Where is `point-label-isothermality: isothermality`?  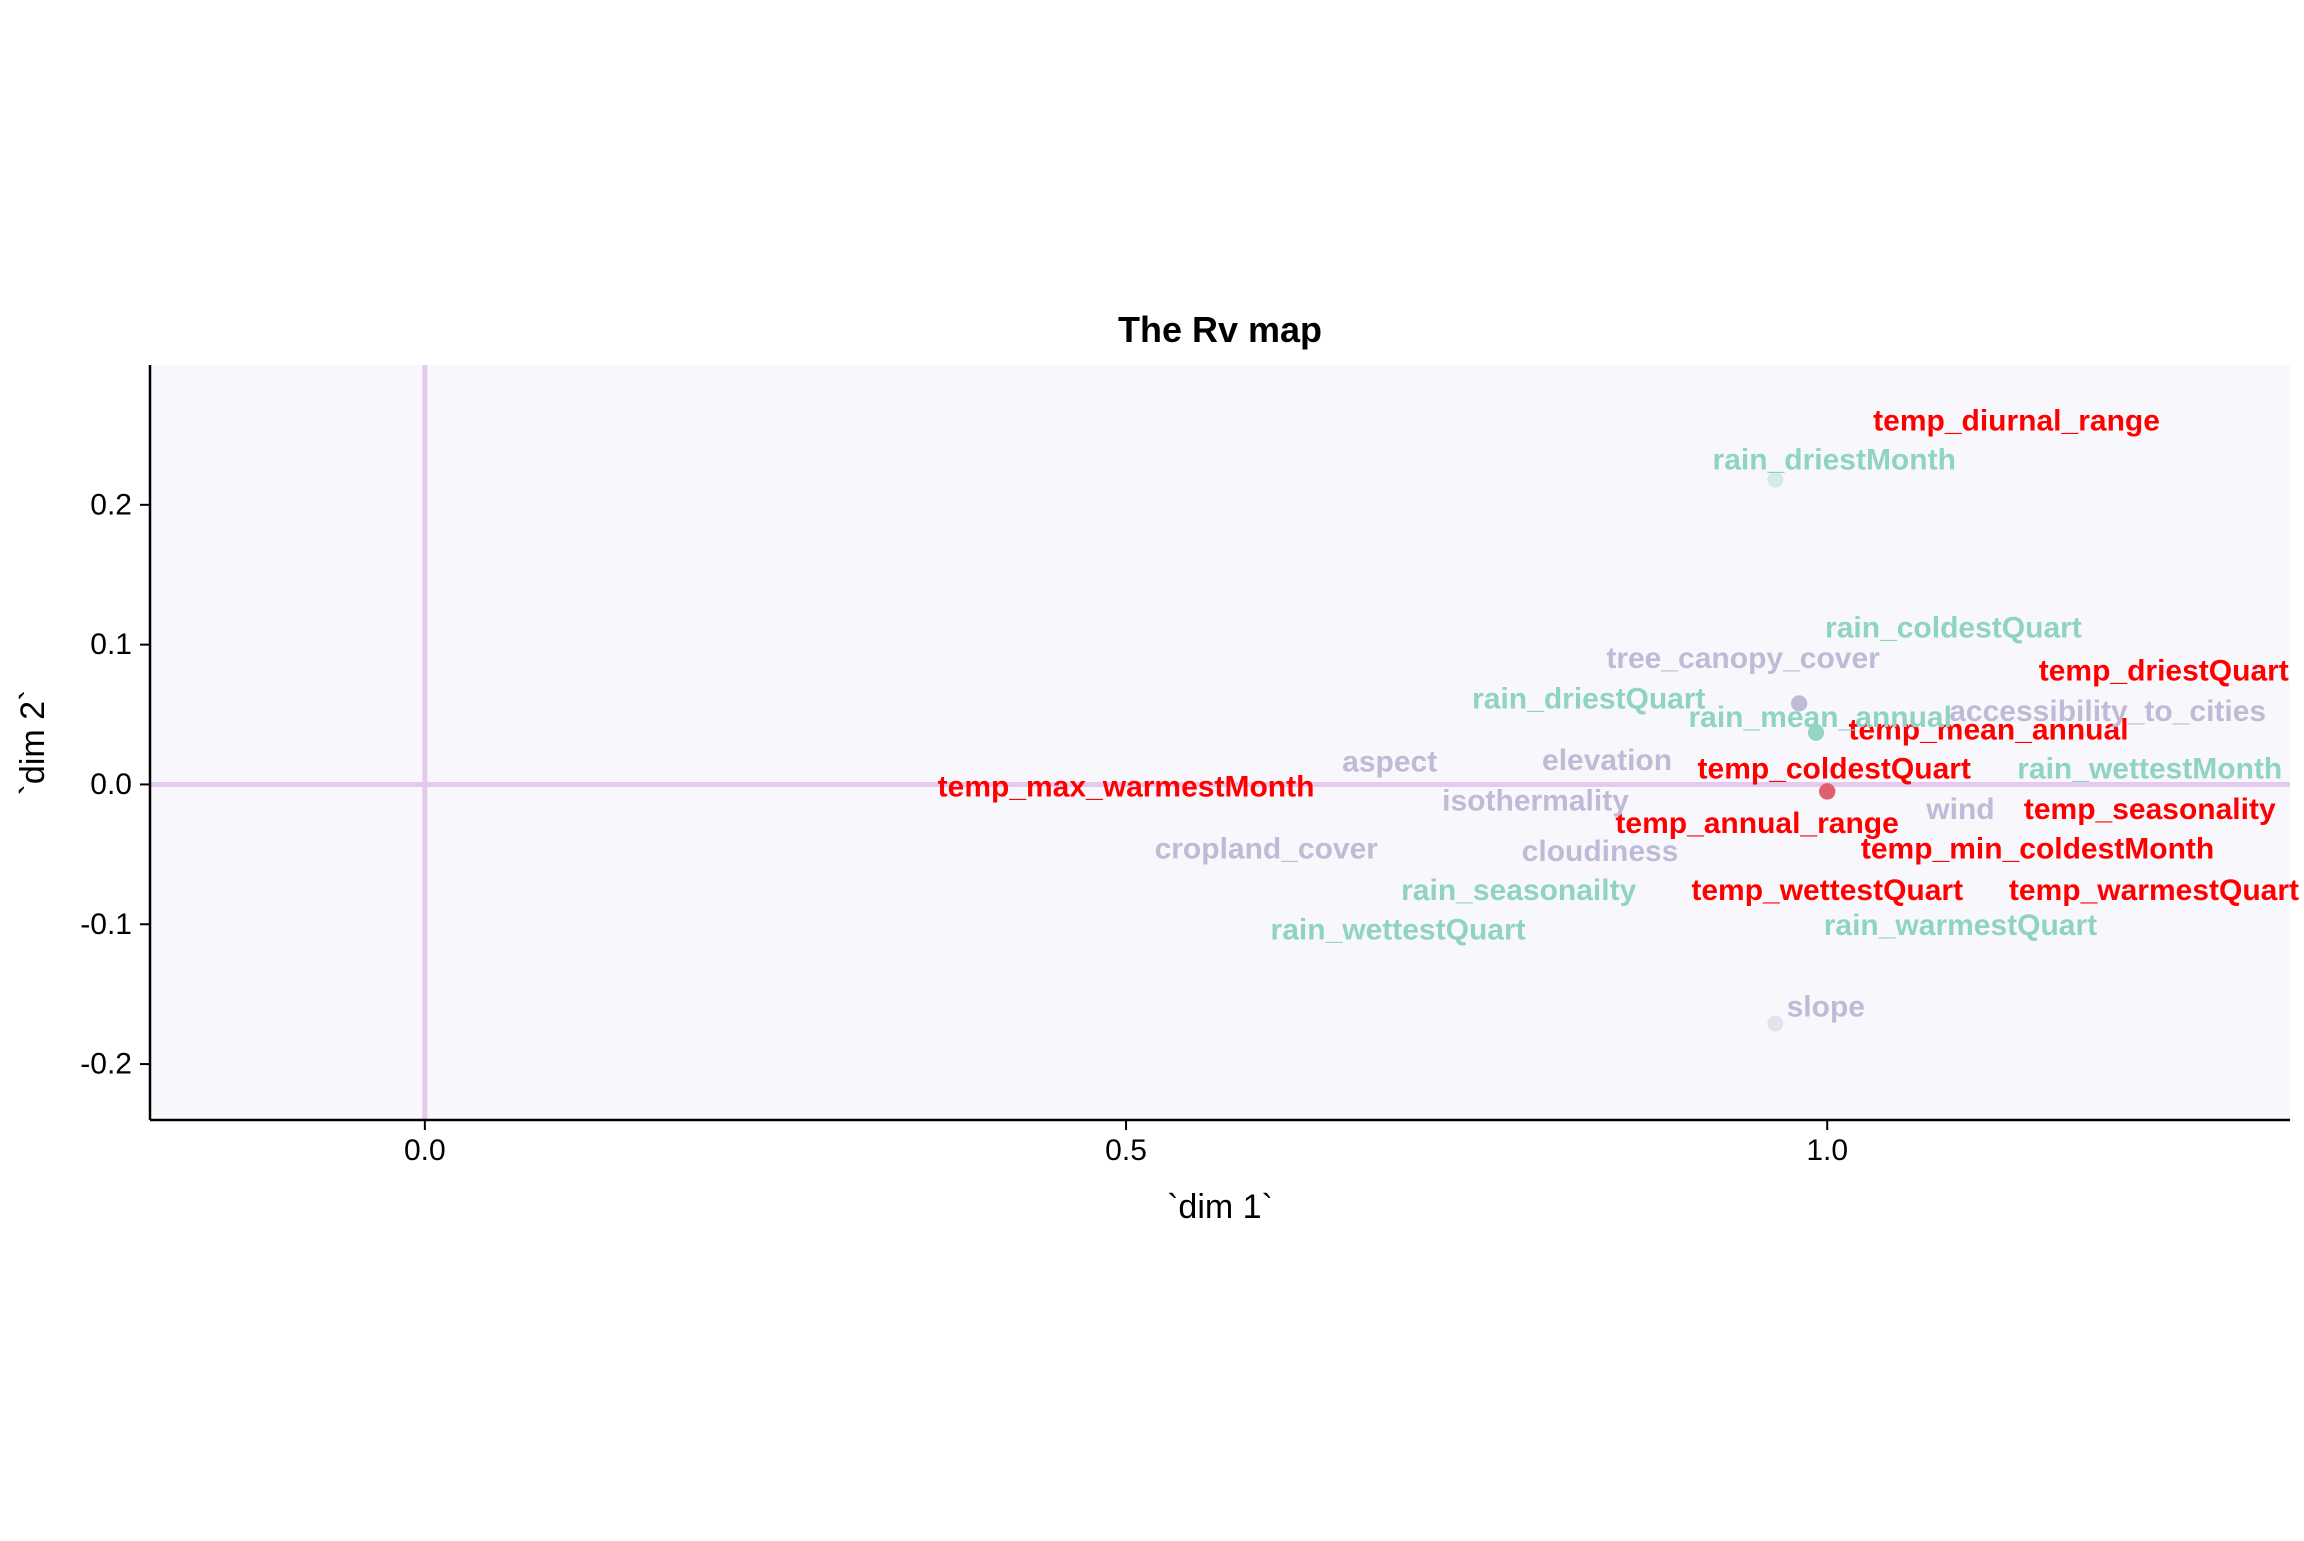 point-label-isothermality: isothermality is located at coordinates (1535, 801).